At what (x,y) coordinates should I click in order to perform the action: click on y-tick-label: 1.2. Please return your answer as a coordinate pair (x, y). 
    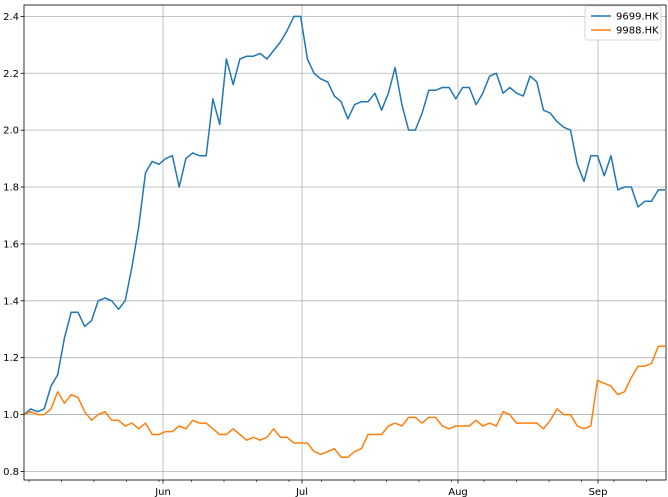
    Looking at the image, I should click on (11, 358).